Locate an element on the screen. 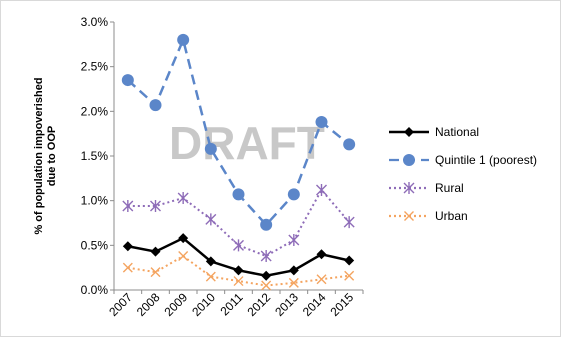 This screenshot has height=338, width=561. y-axis-label: % of population impoverished due to OOP is located at coordinates (45, 155).